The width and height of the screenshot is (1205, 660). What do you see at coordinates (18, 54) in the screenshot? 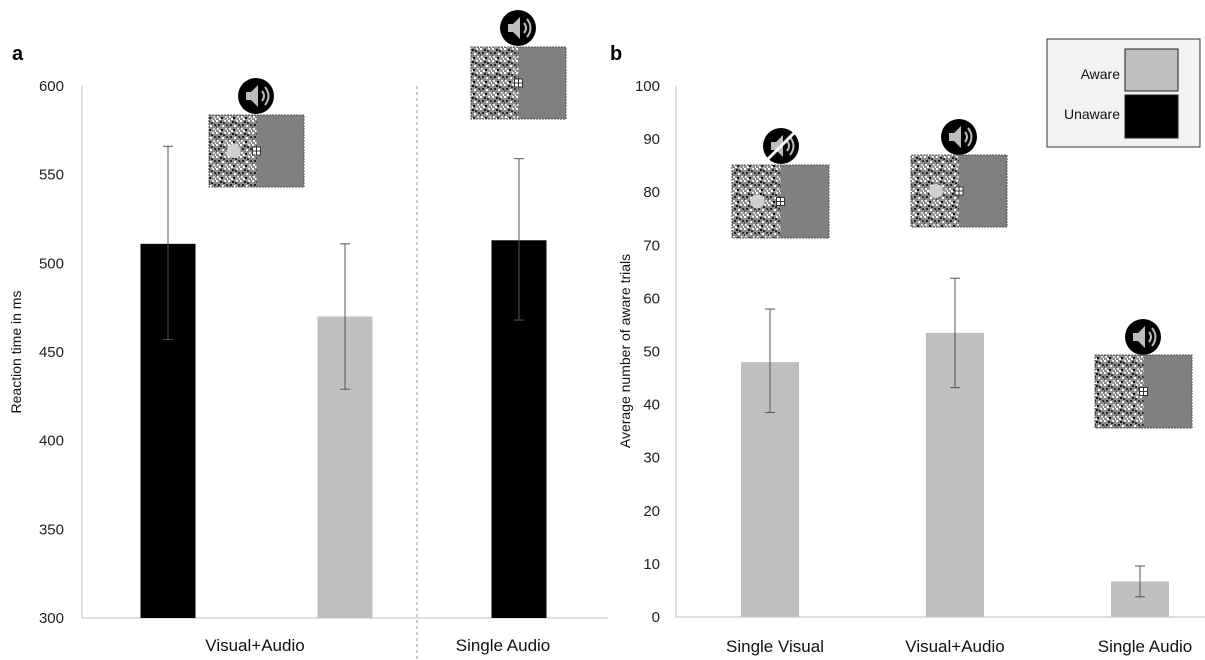
I see `panel-letter-a: a` at bounding box center [18, 54].